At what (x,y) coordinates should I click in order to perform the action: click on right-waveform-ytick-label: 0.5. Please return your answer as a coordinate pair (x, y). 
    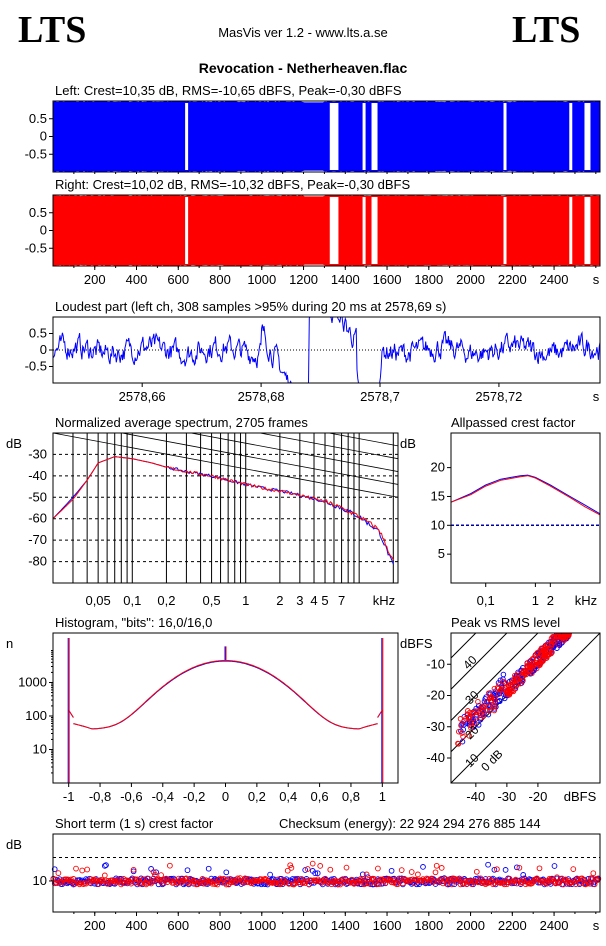
    Looking at the image, I should click on (38, 212).